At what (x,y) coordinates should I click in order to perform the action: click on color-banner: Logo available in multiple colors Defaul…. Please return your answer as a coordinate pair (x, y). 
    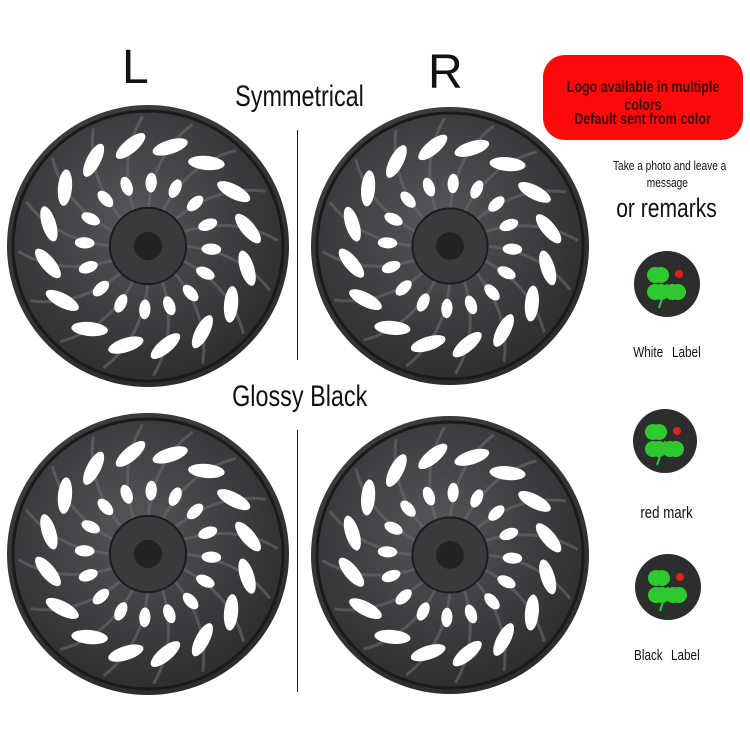
    Looking at the image, I should click on (643, 97).